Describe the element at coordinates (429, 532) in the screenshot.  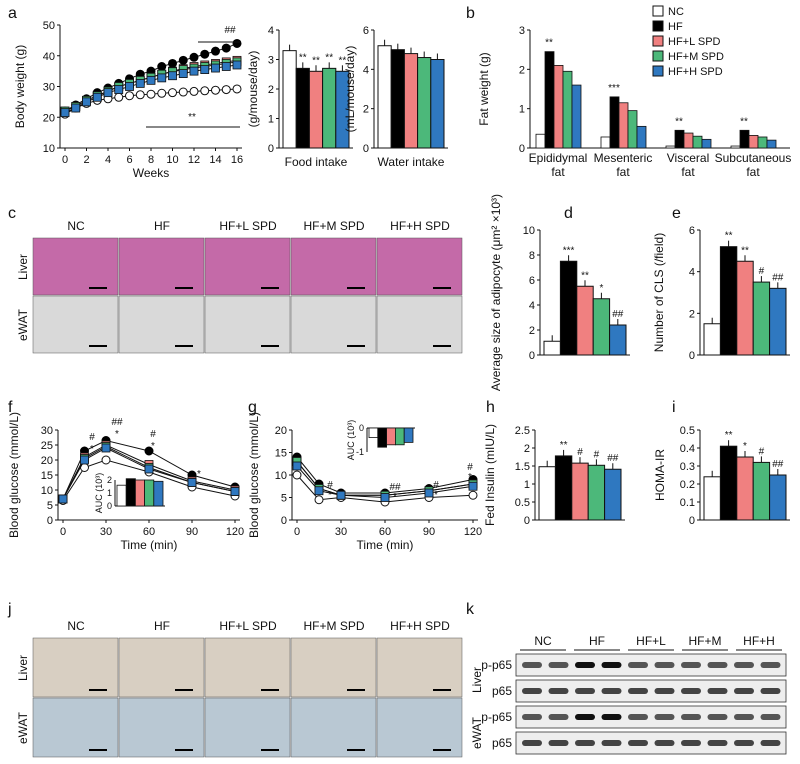
I see `x-tick-label: 90` at that location.